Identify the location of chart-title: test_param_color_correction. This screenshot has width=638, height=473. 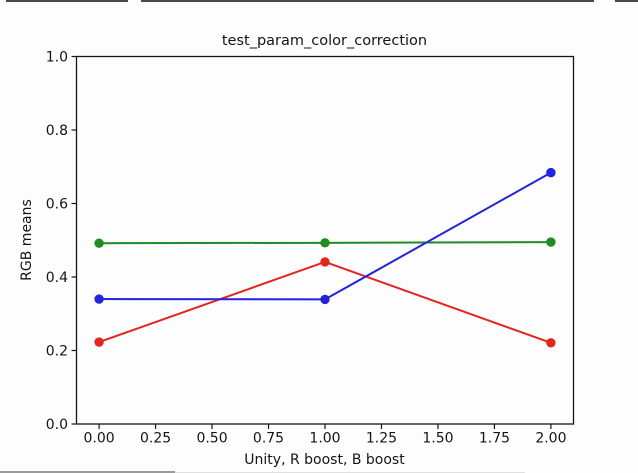
(324, 41).